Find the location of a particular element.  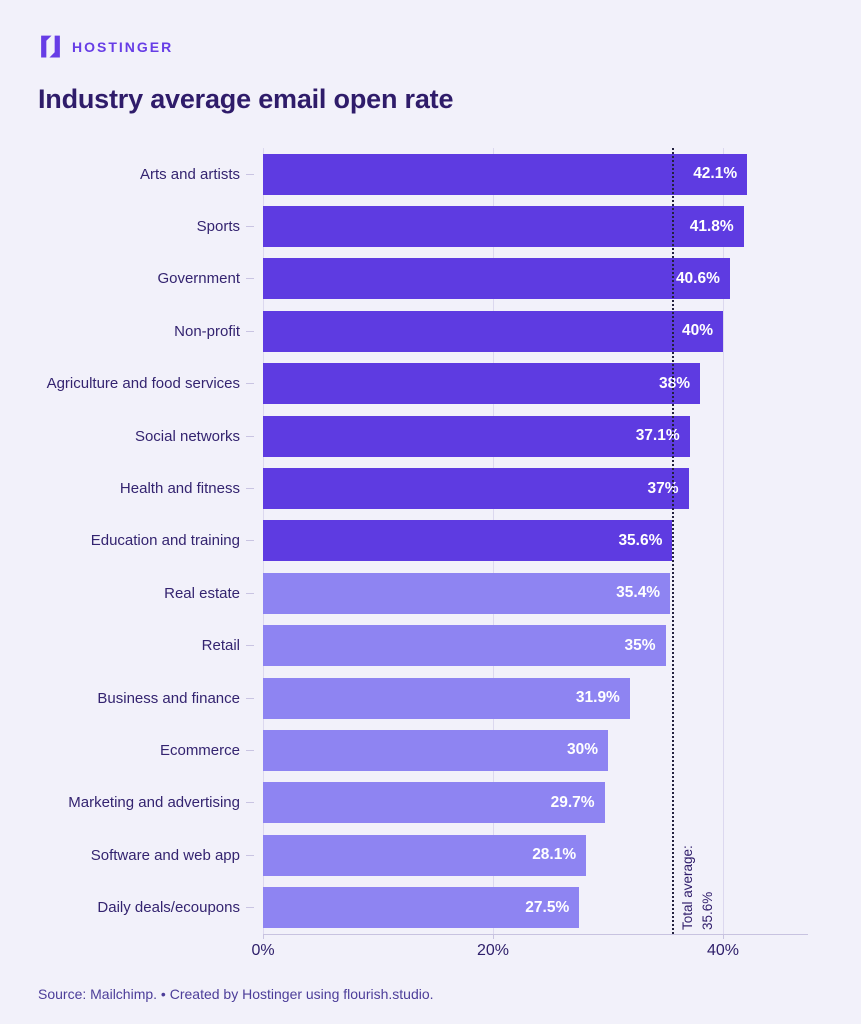

chart-row: Education and training 35.6% is located at coordinates (430, 541).